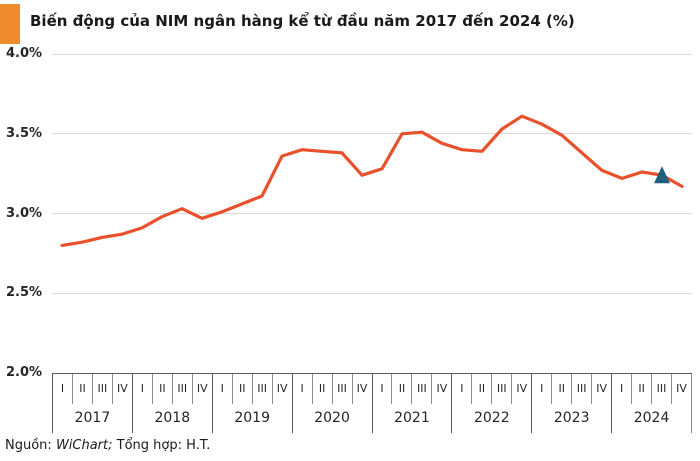 This screenshot has width=700, height=461. Describe the element at coordinates (172, 418) in the screenshot. I see `x-axis-year-label: 2018` at that location.